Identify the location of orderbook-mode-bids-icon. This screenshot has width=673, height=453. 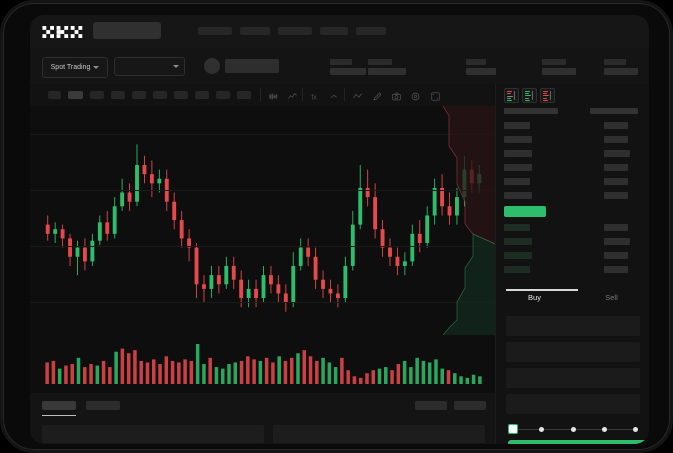
(529, 95).